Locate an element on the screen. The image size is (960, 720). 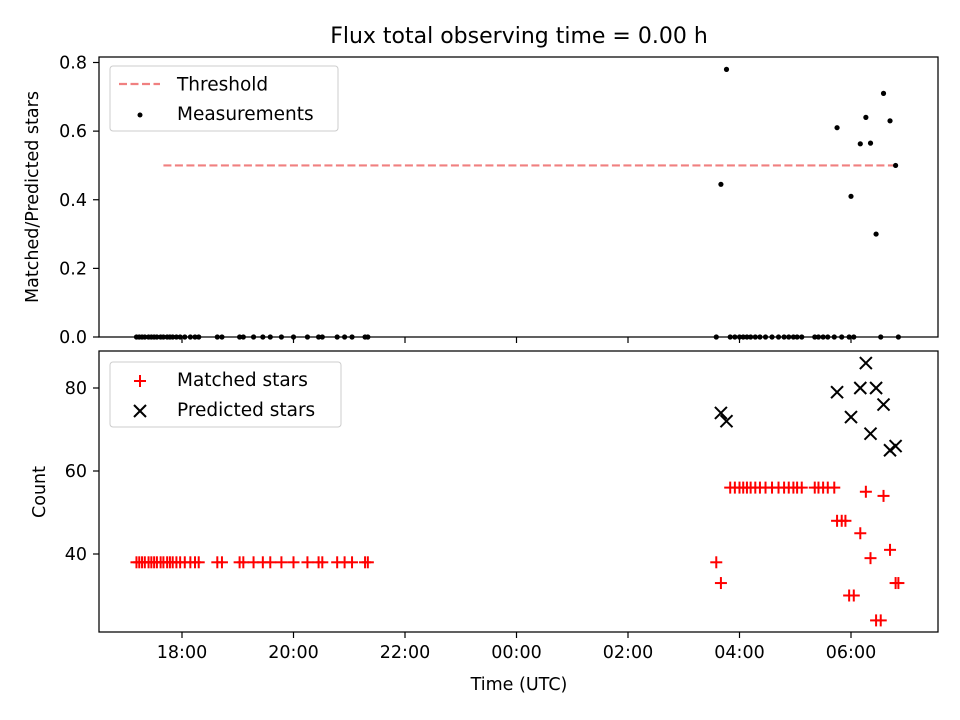
top-legend: Threshold Measurements is located at coordinates (224, 98).